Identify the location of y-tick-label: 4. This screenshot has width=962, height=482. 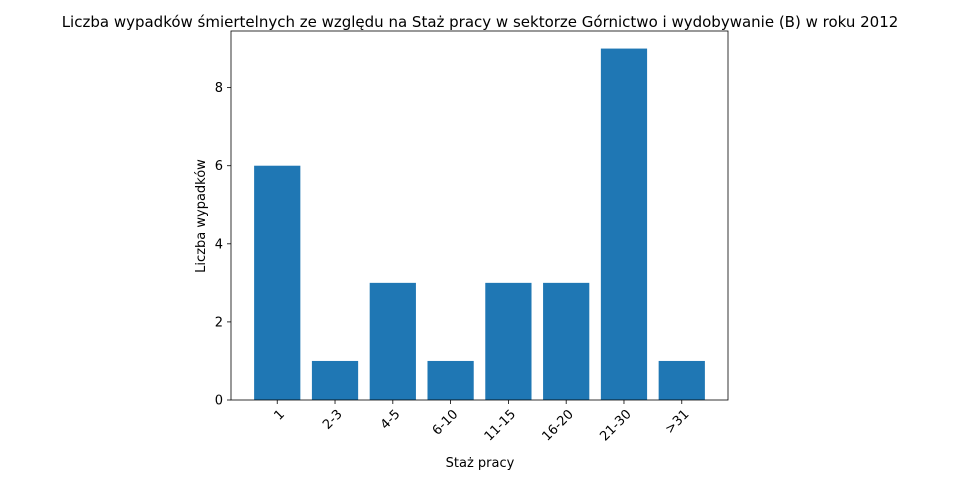
(219, 244).